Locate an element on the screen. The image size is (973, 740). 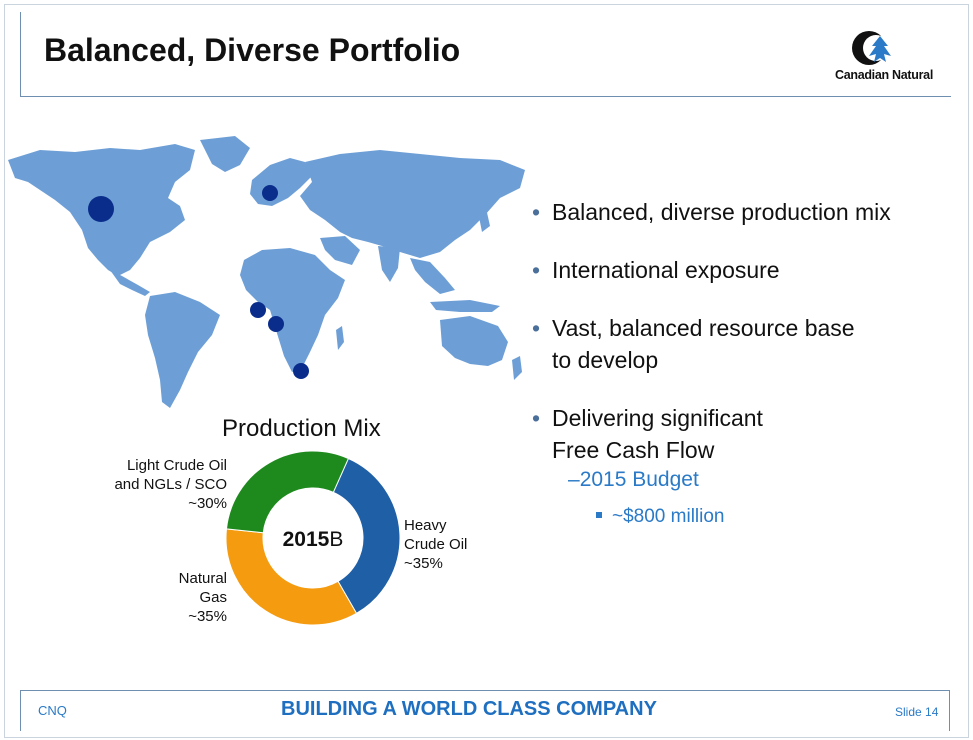
bullet-text: Vast, balanced resource base is located at coordinates (703, 328).